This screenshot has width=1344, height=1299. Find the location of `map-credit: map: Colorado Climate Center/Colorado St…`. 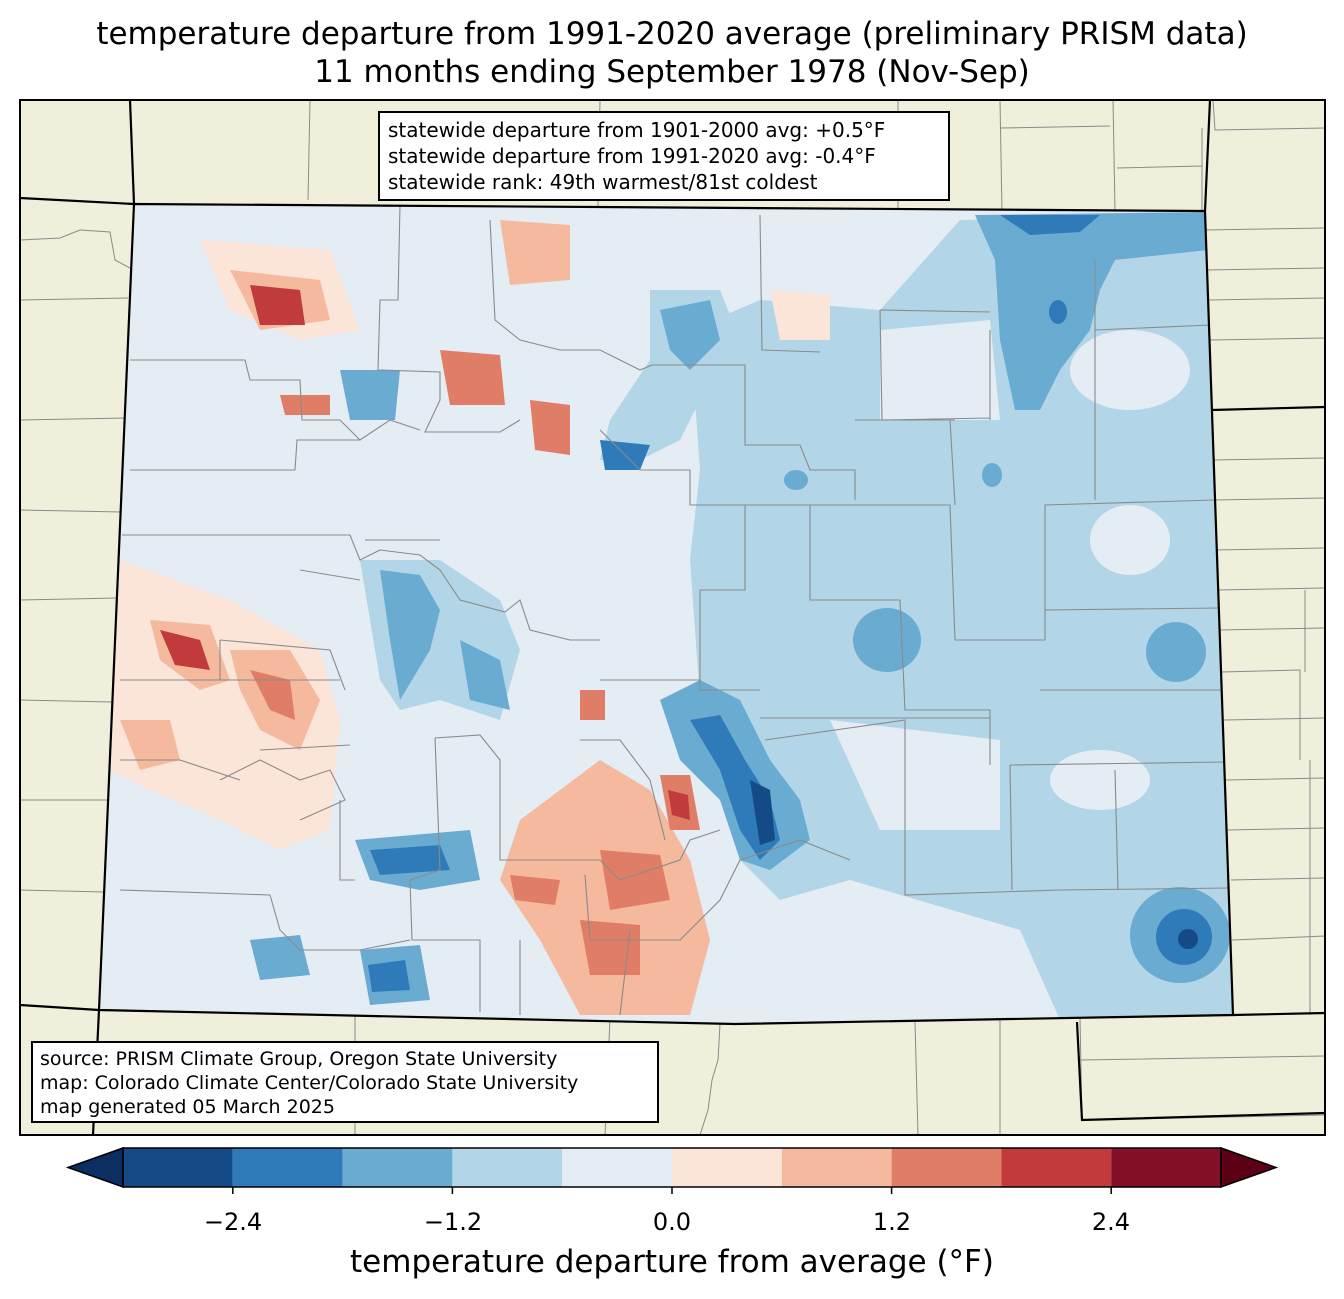

map-credit: map: Colorado Climate Center/Colorado St… is located at coordinates (309, 1083).